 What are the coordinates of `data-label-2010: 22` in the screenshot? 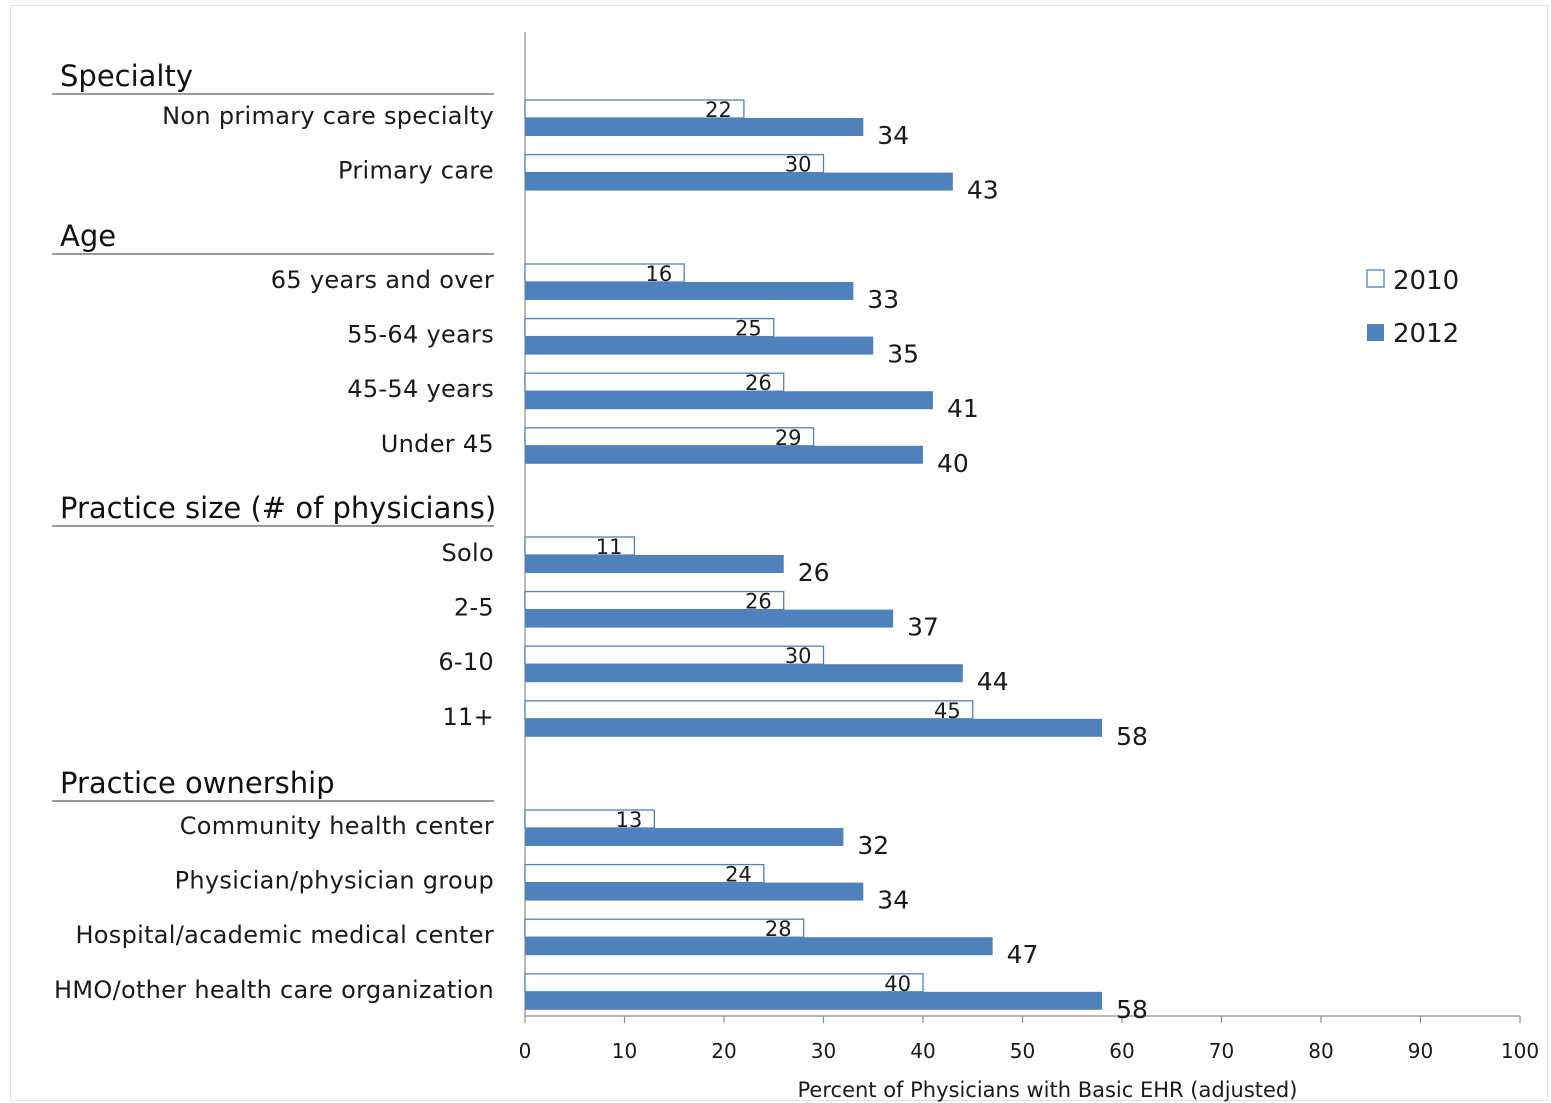 It's located at (718, 110).